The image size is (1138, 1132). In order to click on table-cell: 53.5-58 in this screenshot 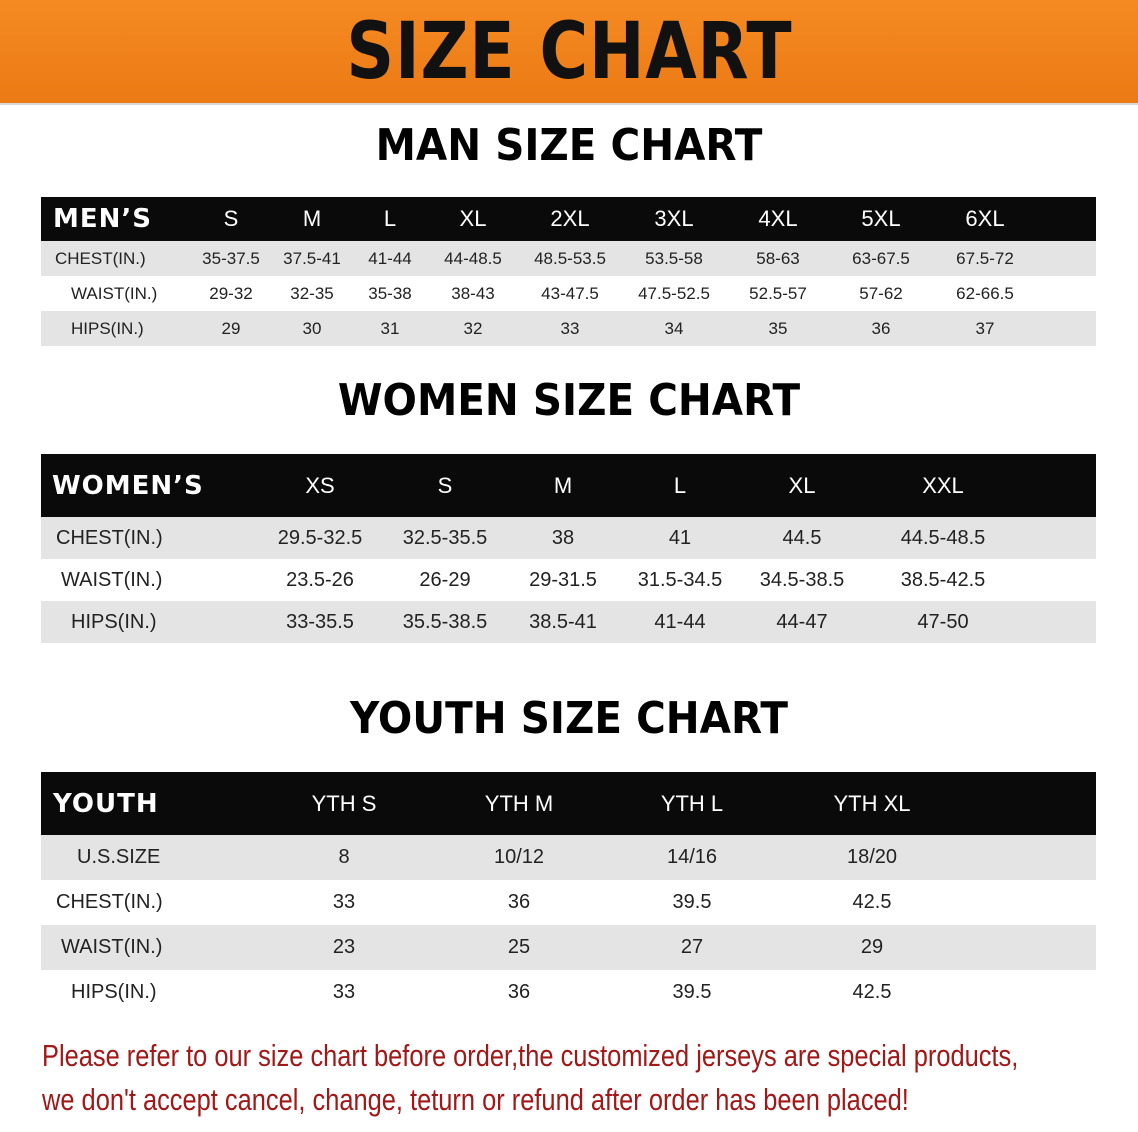, I will do `click(674, 258)`.